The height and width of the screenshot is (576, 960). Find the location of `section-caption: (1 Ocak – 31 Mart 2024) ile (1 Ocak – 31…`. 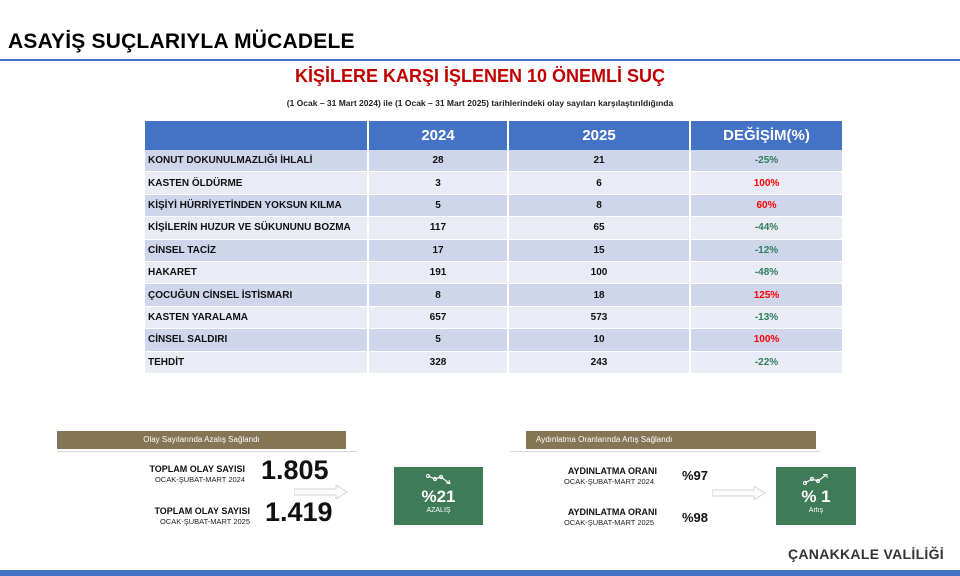

section-caption: (1 Ocak – 31 Mart 2024) ile (1 Ocak – 31… is located at coordinates (480, 103).